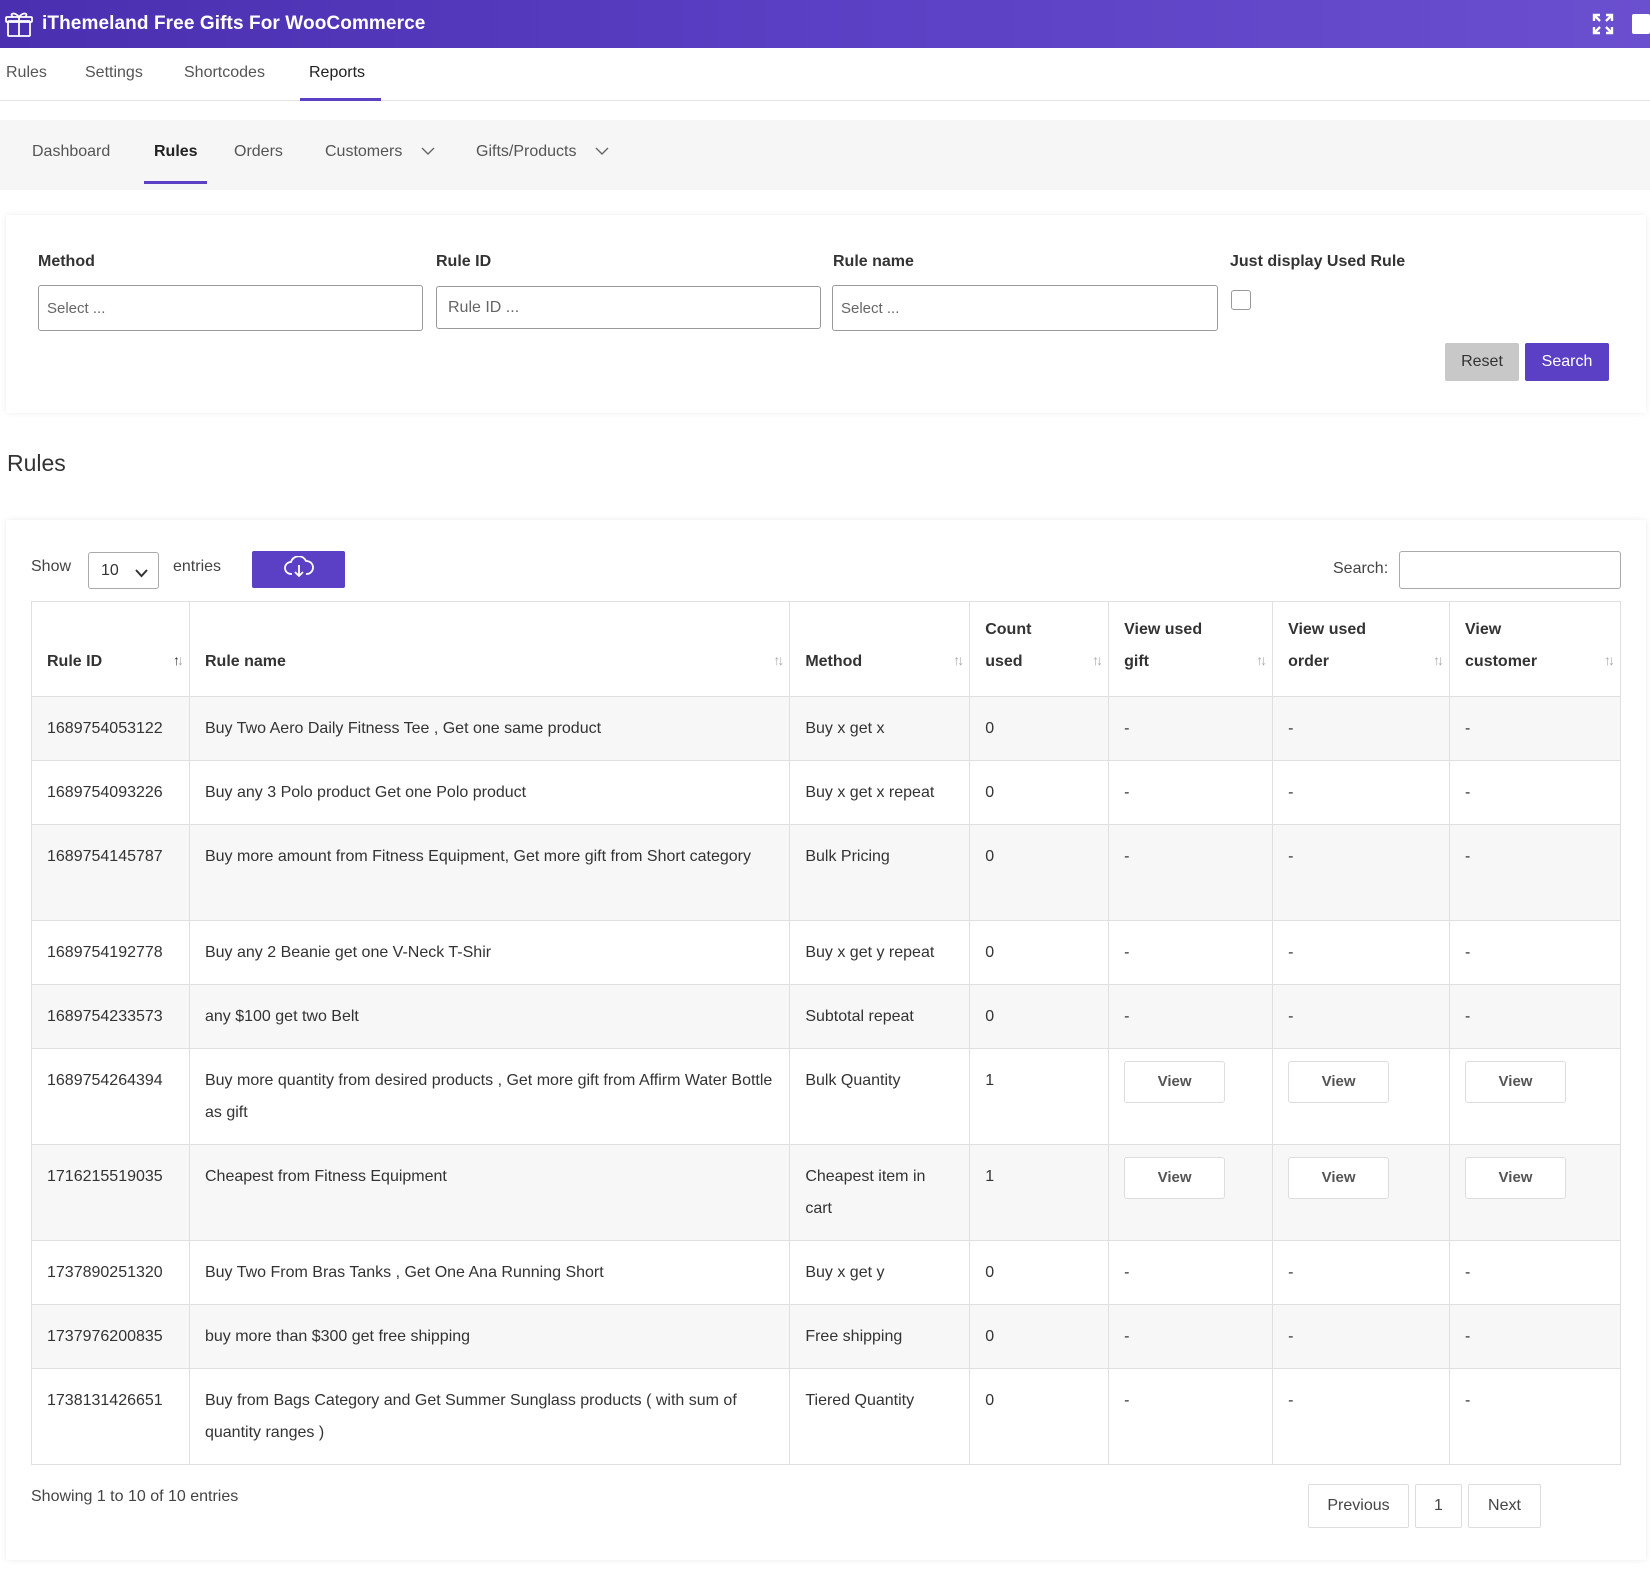 The height and width of the screenshot is (1582, 1650). I want to click on cell-rule-id: 1689754264394, so click(110, 1096).